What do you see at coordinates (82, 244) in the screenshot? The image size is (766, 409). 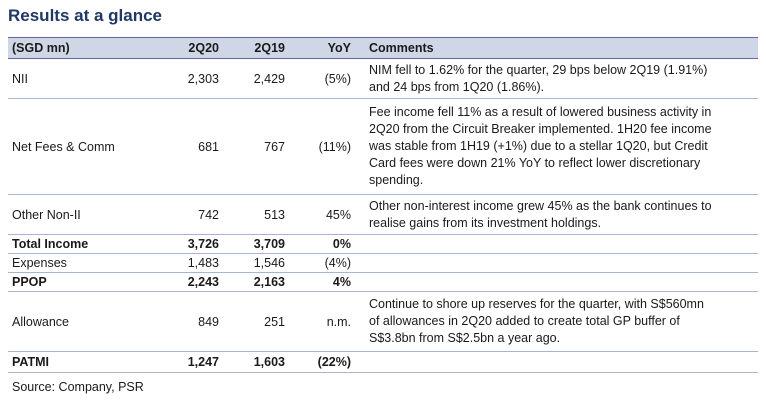 I see `row-label: Total Income` at bounding box center [82, 244].